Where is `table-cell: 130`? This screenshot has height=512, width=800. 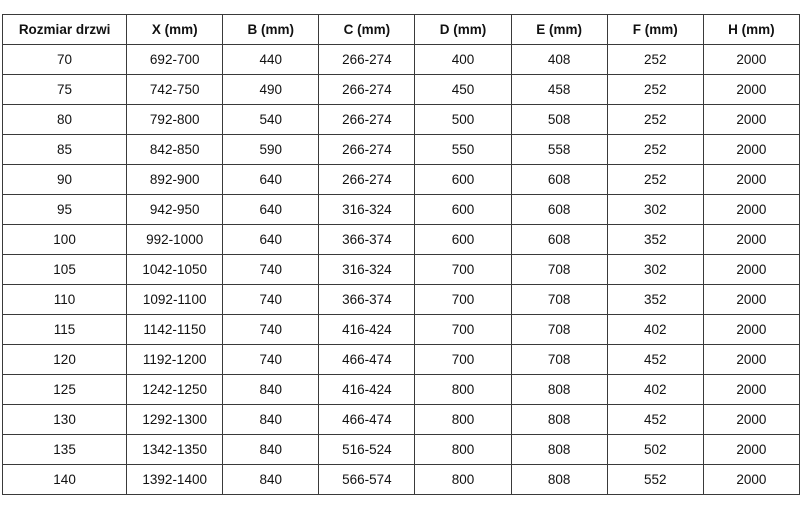 table-cell: 130 is located at coordinates (64, 419).